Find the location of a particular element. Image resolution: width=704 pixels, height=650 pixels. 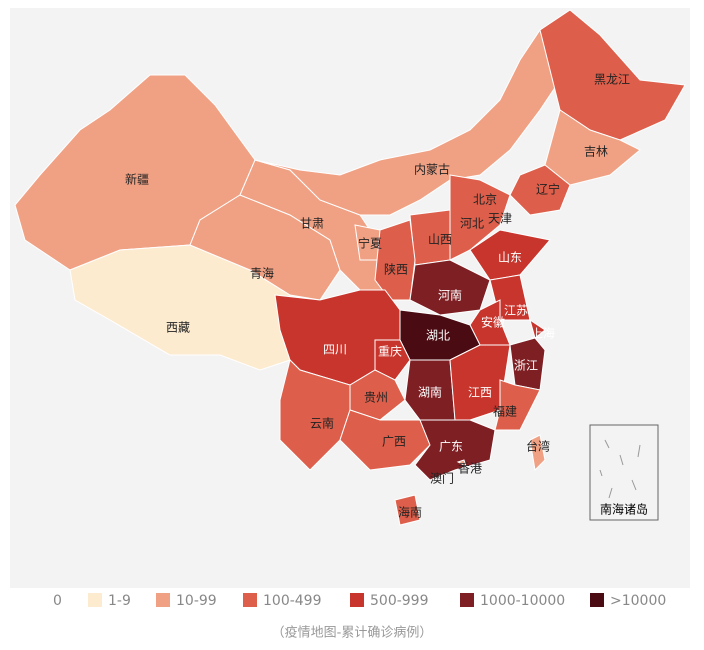

inset-label: 南海诸岛 is located at coordinates (624, 509).